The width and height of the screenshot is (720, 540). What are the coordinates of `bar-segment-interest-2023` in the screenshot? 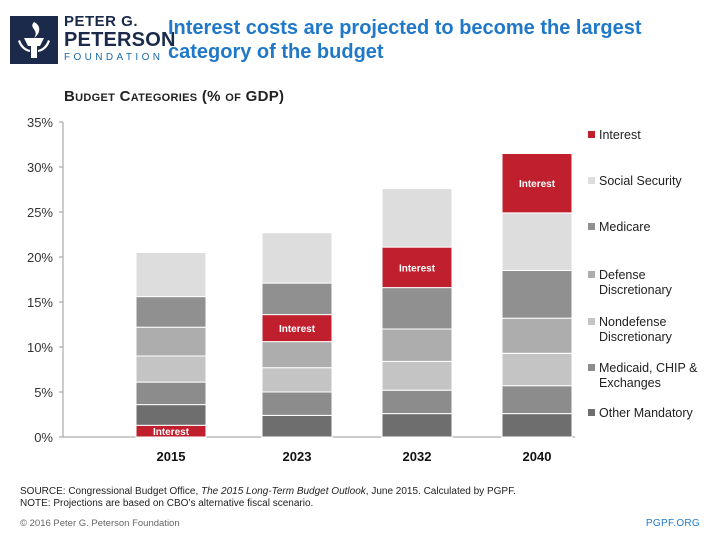 It's located at (297, 328).